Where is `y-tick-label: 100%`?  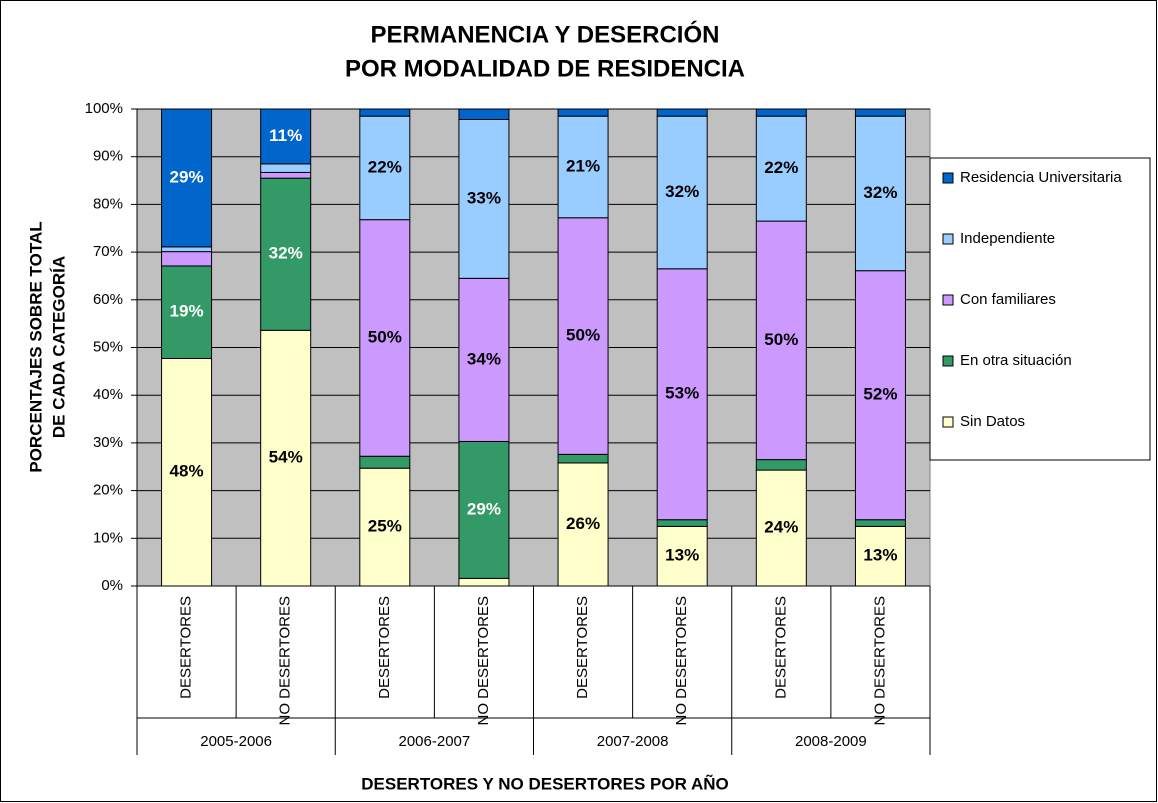
y-tick-label: 100% is located at coordinates (104, 108).